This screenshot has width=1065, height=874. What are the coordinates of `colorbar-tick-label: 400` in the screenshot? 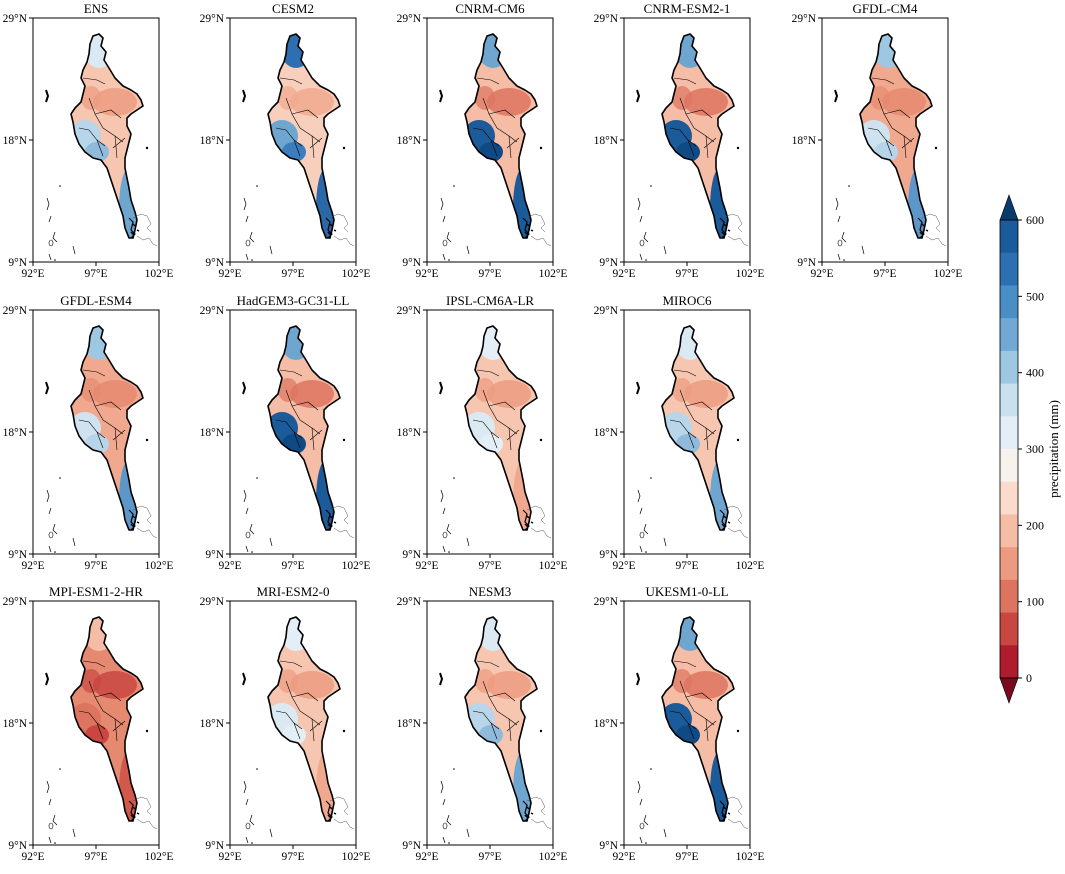 It's located at (1035, 373).